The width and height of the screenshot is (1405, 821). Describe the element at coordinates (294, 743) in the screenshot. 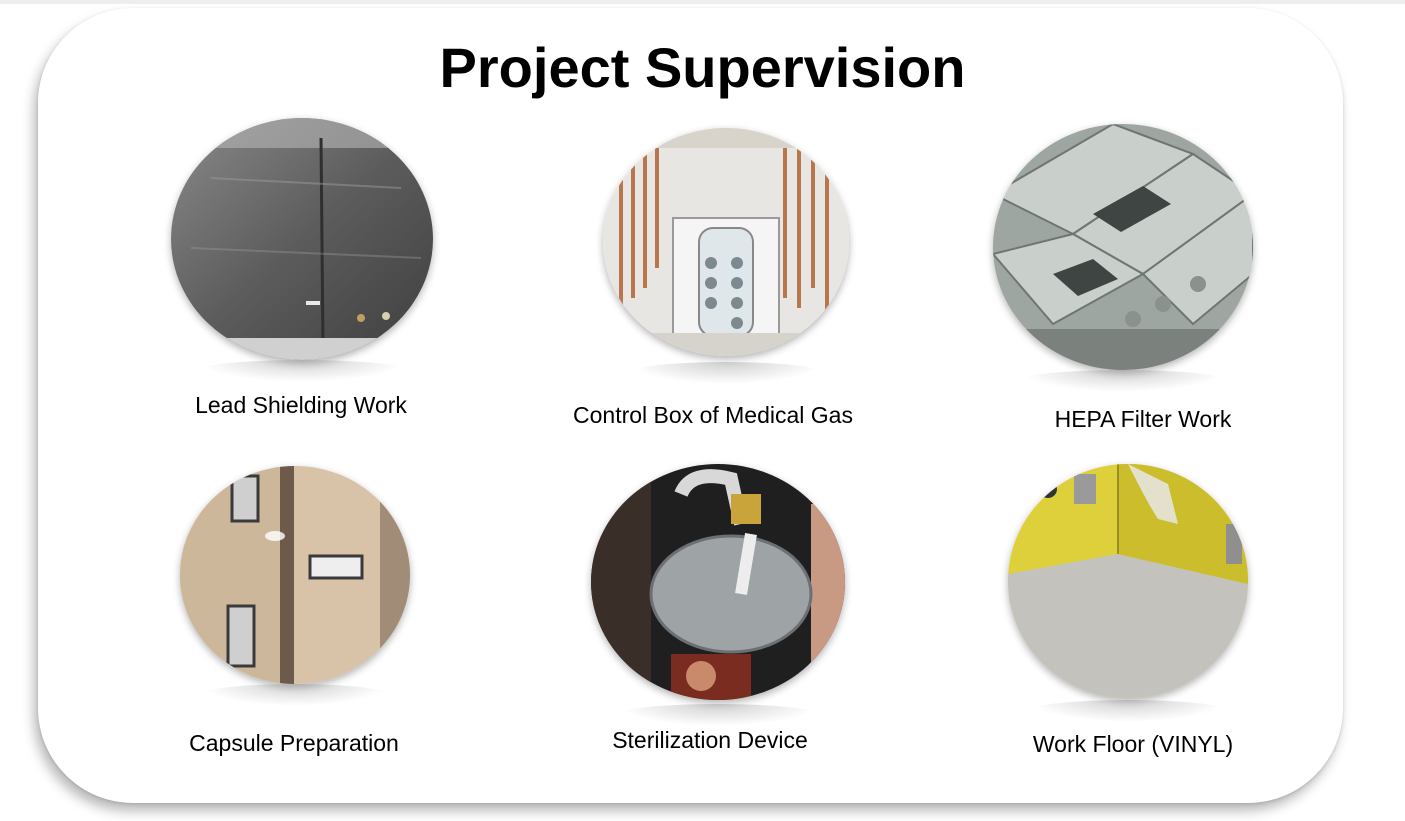

I see `caption-capsule-preparation: Capsule Preparation` at that location.